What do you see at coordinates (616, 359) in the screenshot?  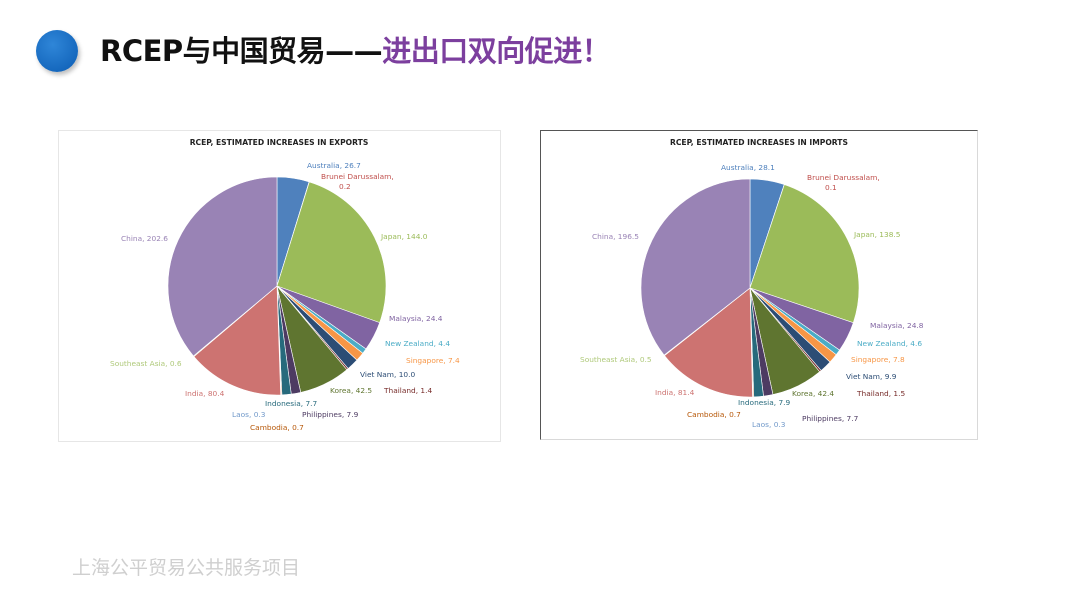 I see `imports-label-southeast-asia: Southeast Asia, 0.5` at bounding box center [616, 359].